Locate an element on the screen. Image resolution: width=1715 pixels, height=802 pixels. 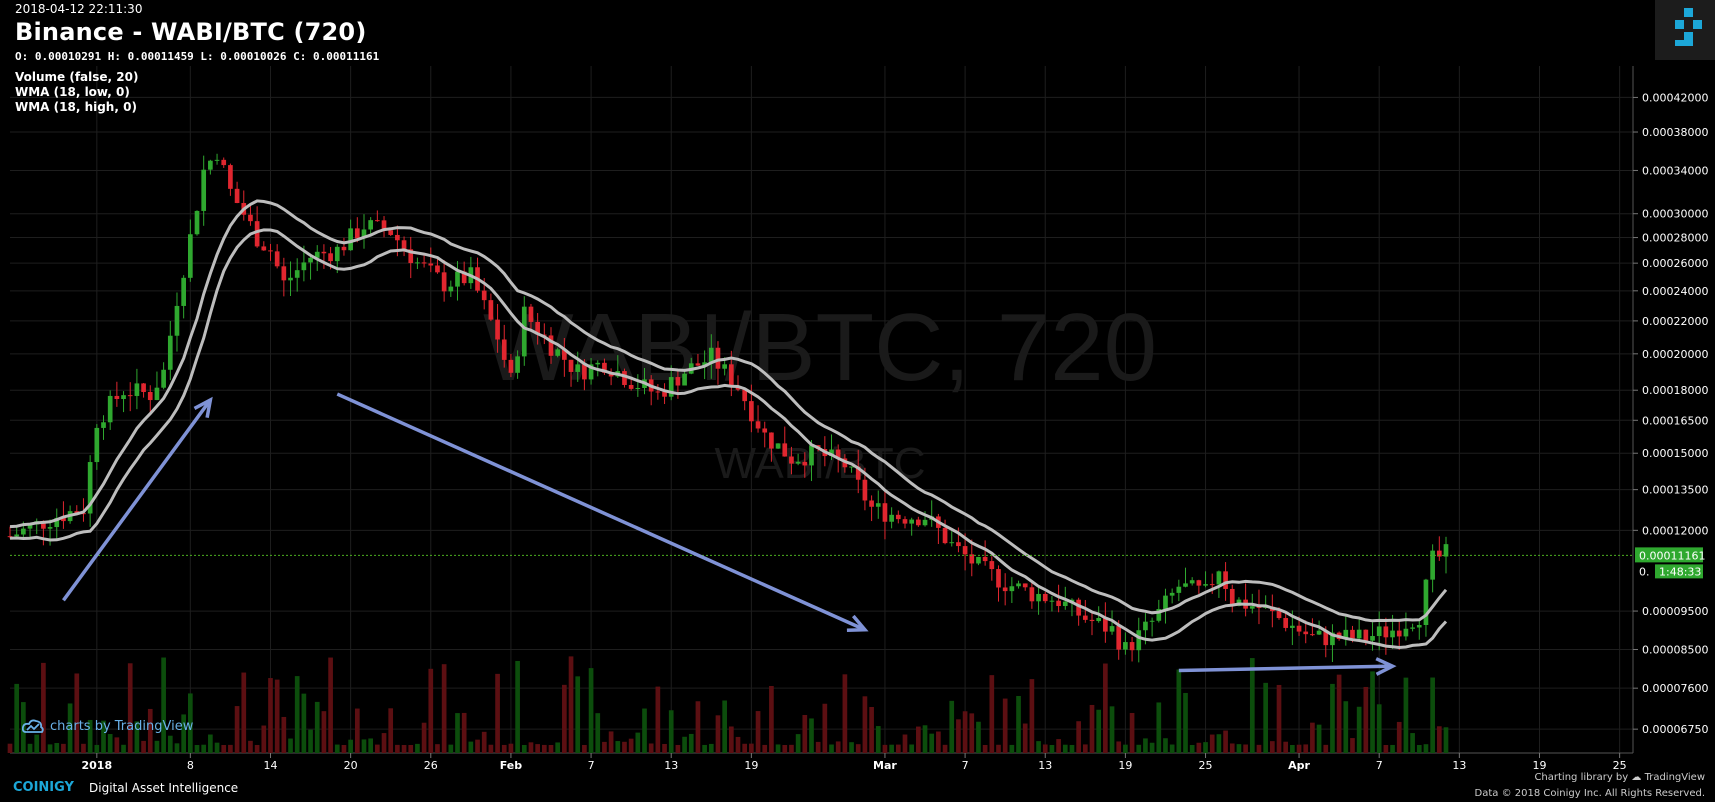
watermark-symbol: WABI/BTC, 720 is located at coordinates (820, 347).